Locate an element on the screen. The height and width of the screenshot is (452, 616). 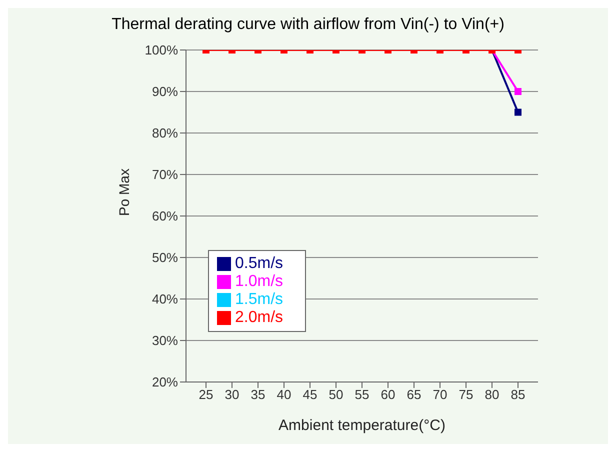
y-tick-label: 70% is located at coordinates (165, 174).